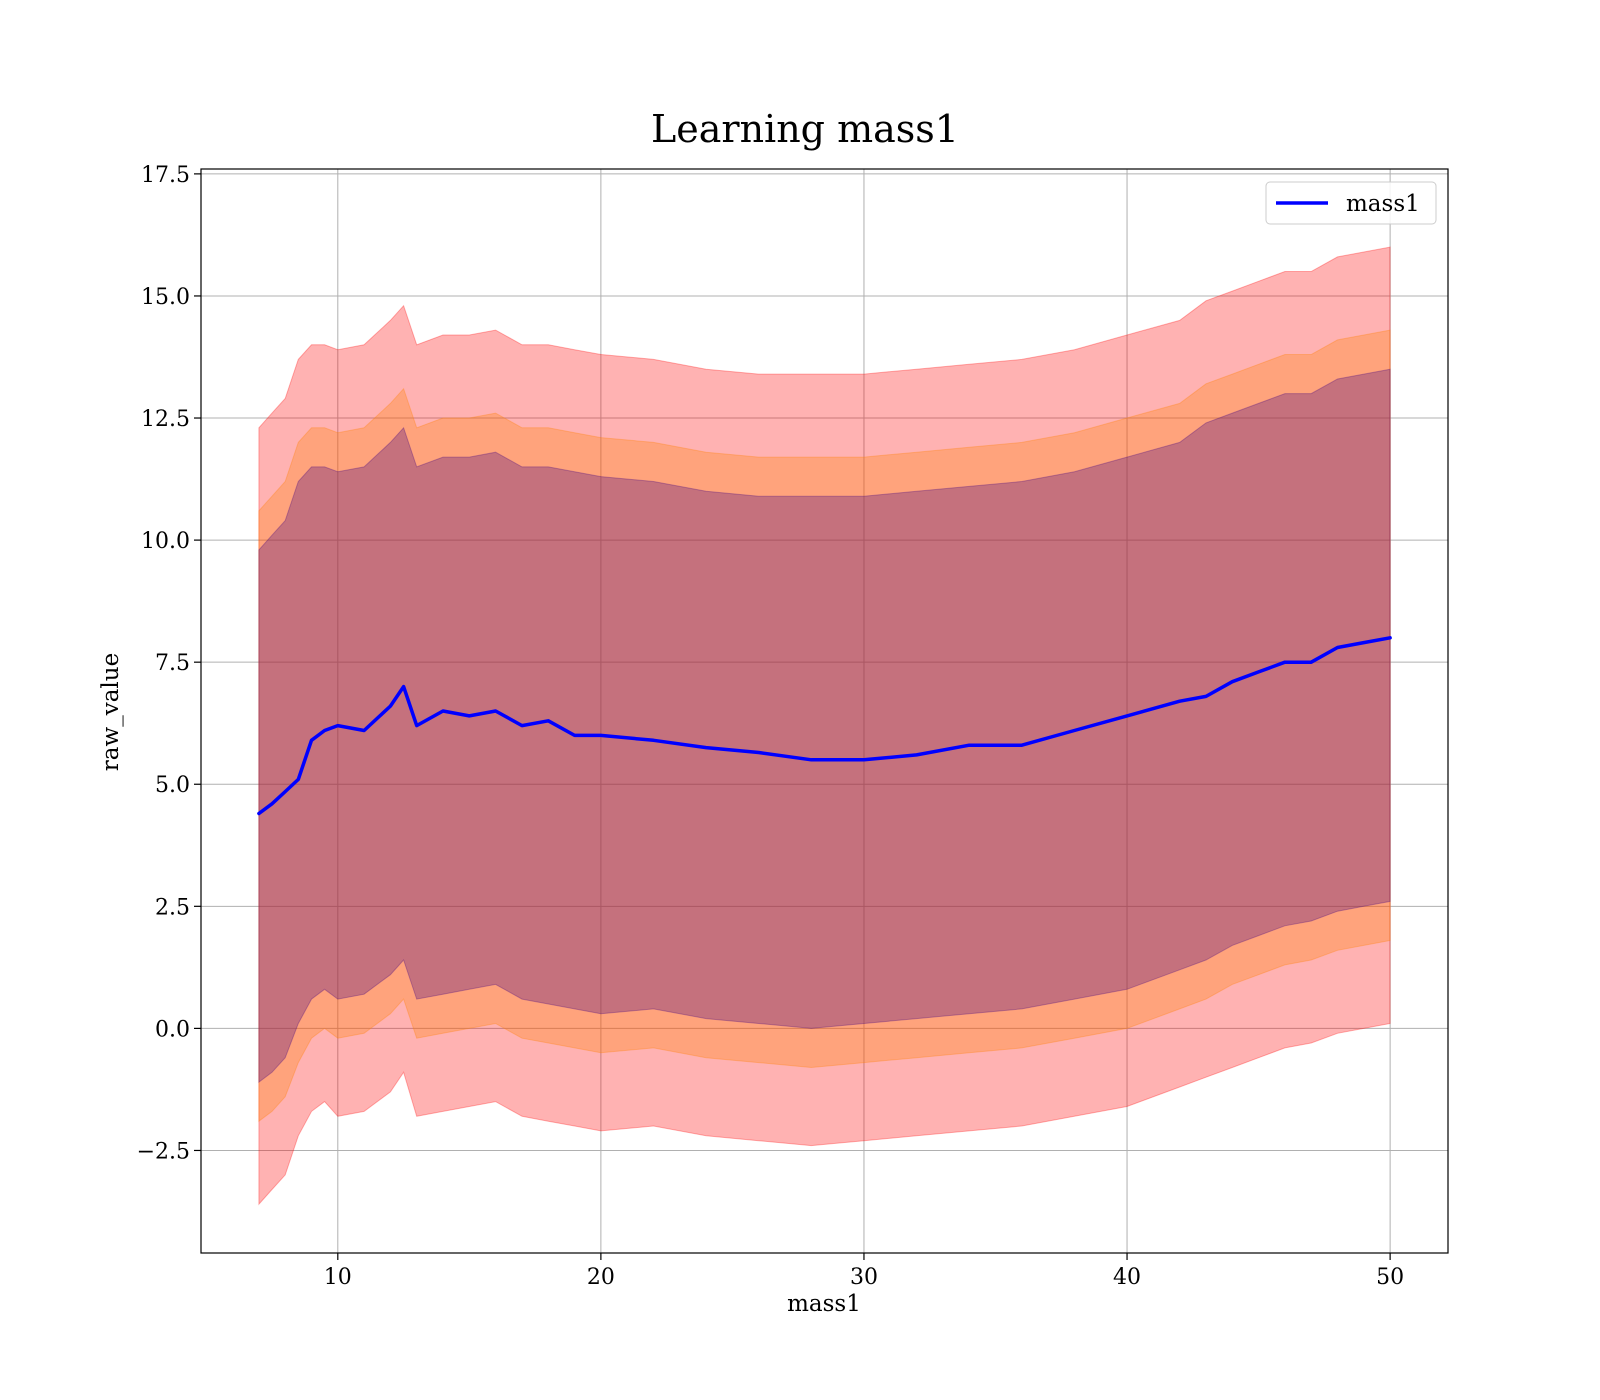 The width and height of the screenshot is (1600, 1400). Describe the element at coordinates (165, 419) in the screenshot. I see `y-tick-label: 12.5` at that location.